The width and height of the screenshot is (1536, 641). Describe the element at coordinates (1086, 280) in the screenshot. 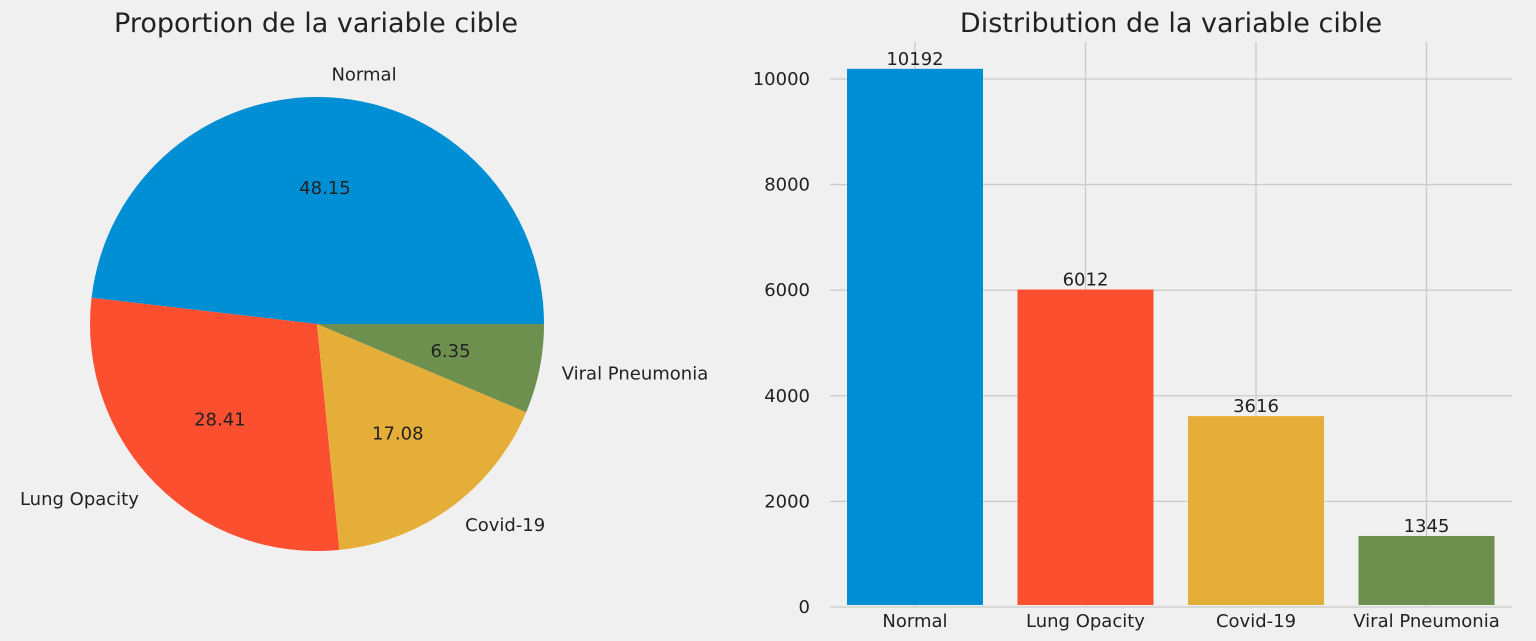

I see `bar-value-label: 6012` at that location.